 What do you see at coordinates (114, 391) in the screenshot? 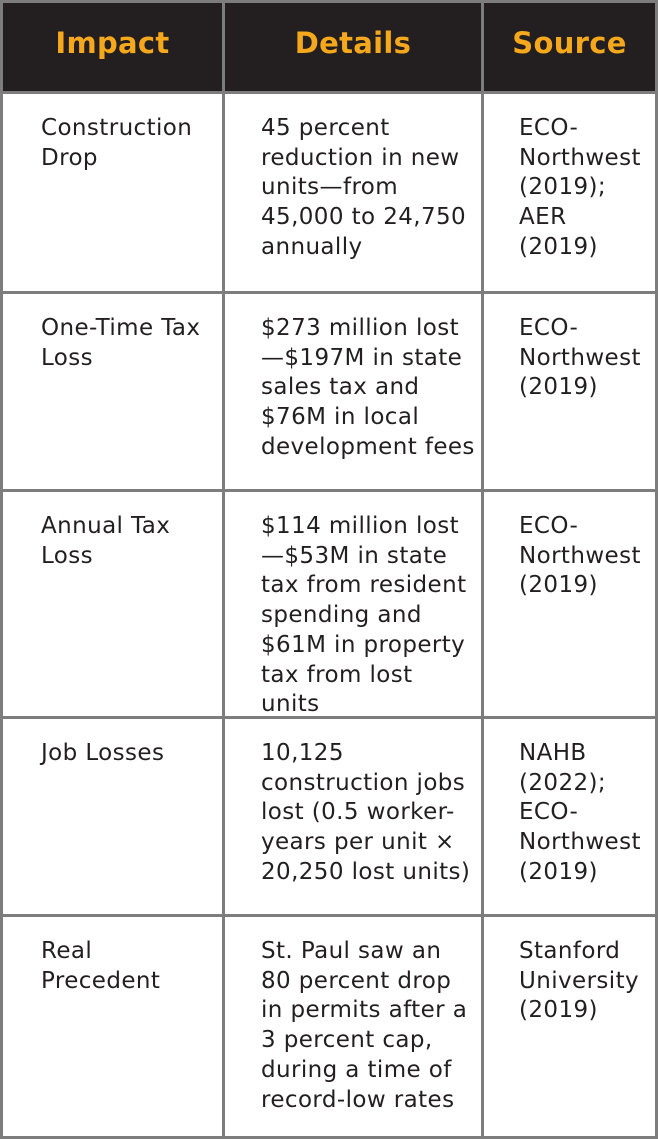
I see `cell-impact: One-Time Tax Loss` at bounding box center [114, 391].